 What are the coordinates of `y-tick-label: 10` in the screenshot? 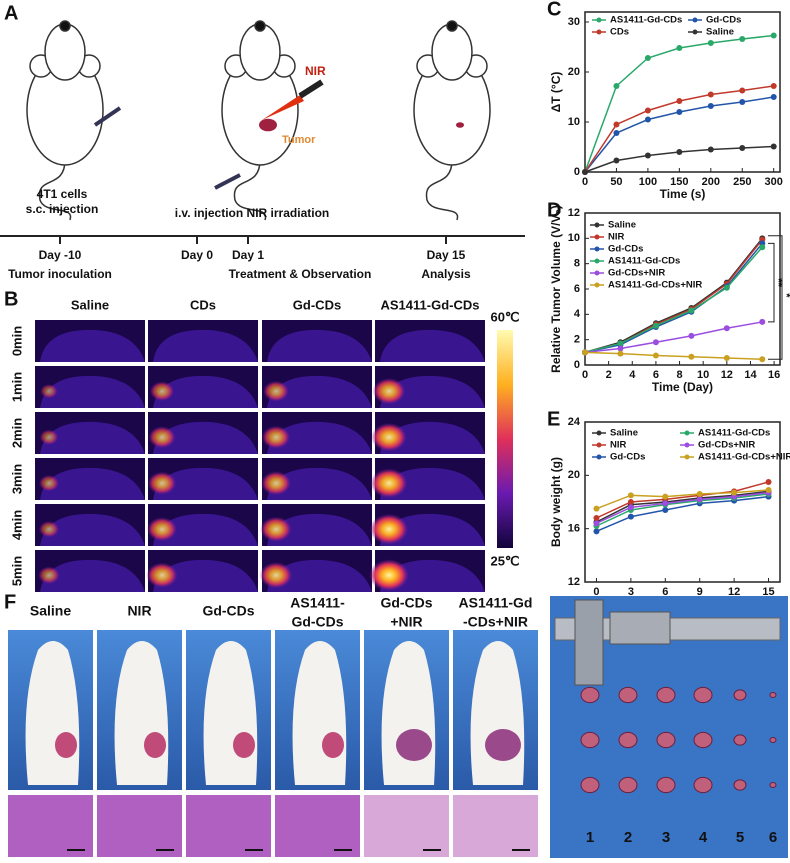 It's located at (574, 122).